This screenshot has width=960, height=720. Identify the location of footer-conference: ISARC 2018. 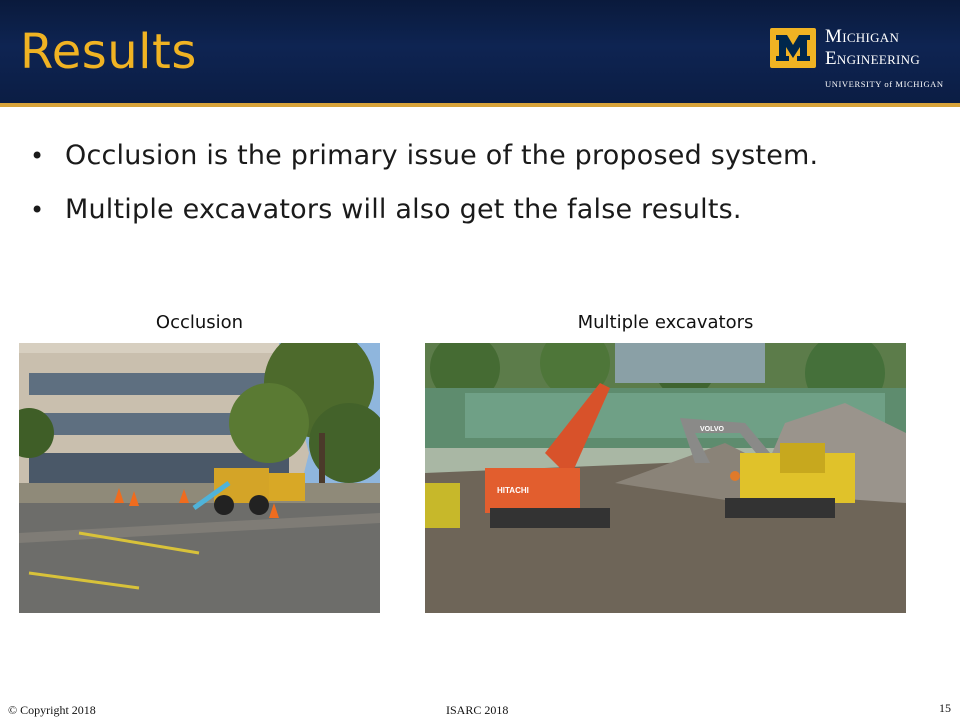
(477, 710).